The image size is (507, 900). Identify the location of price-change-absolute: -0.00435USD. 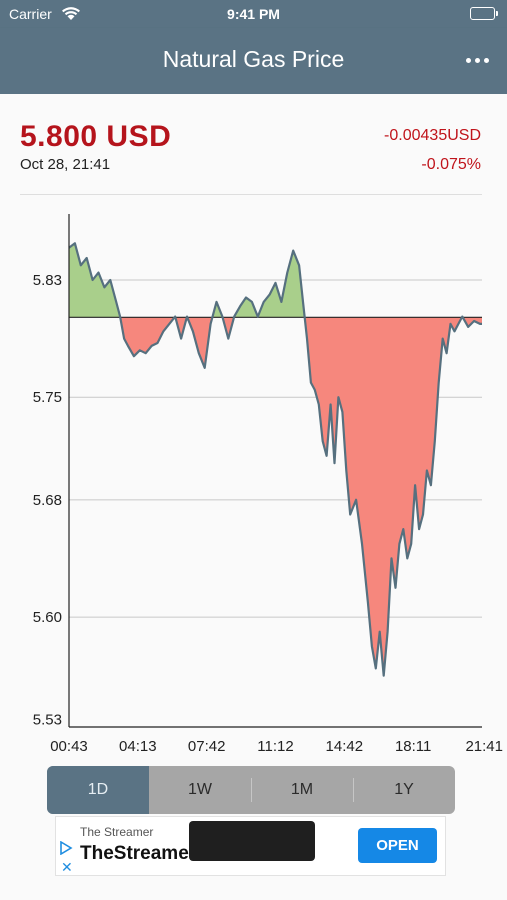
(432, 135).